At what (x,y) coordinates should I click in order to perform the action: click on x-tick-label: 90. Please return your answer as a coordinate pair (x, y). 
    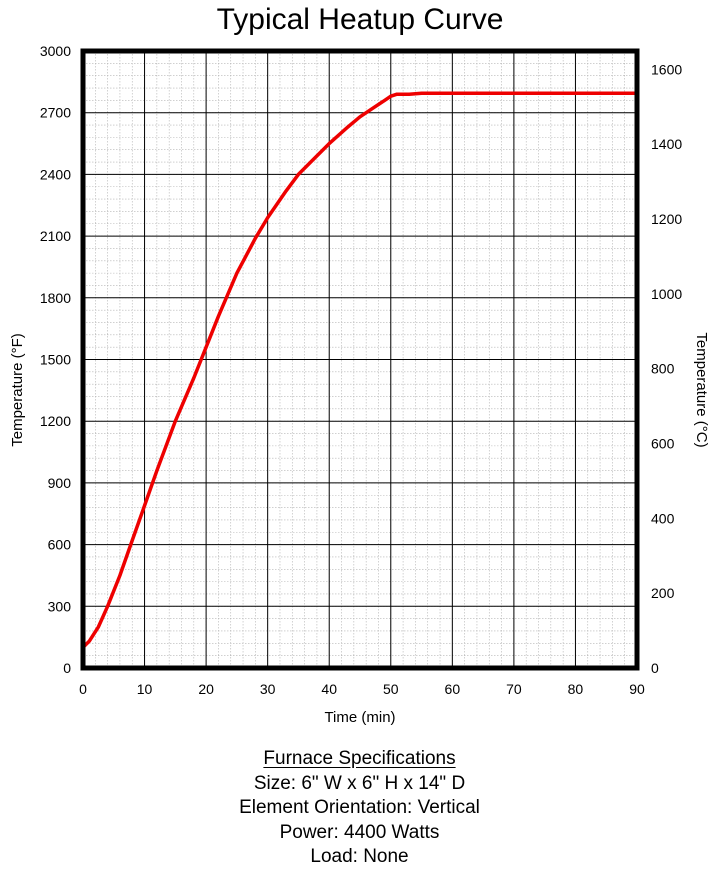
    Looking at the image, I should click on (637, 689).